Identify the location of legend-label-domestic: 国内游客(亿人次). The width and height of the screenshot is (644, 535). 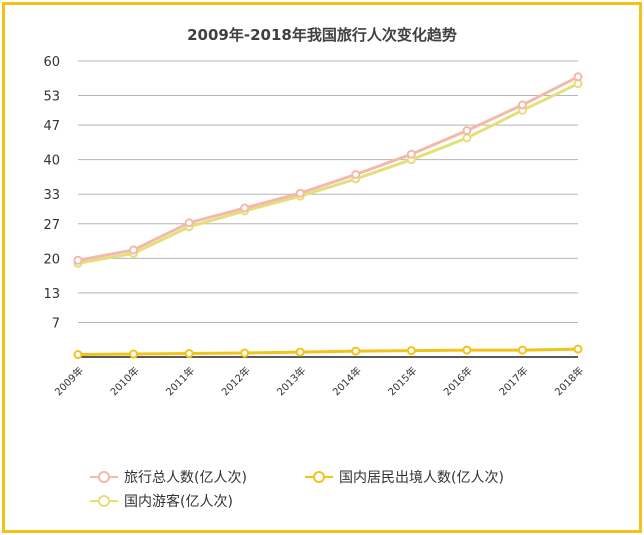
(178, 502).